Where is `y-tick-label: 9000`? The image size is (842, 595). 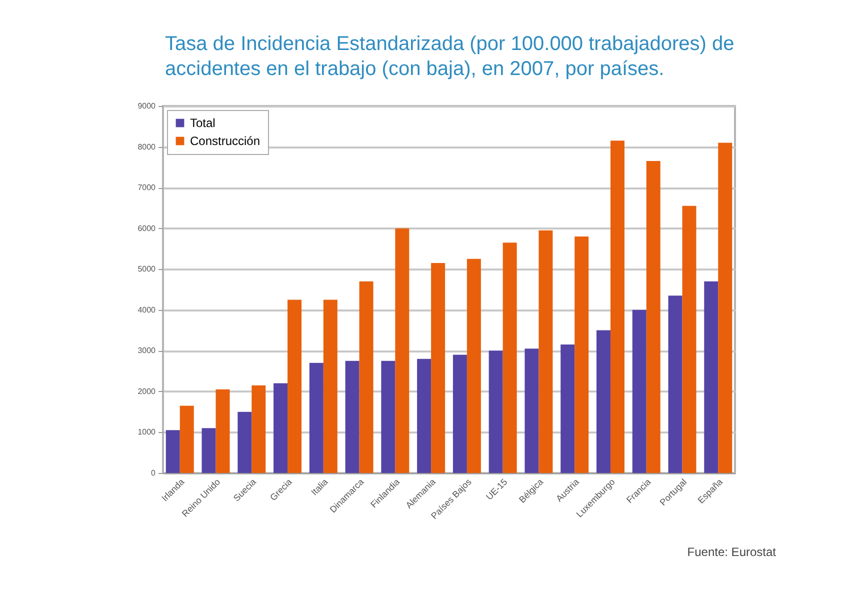
y-tick-label: 9000 is located at coordinates (147, 106).